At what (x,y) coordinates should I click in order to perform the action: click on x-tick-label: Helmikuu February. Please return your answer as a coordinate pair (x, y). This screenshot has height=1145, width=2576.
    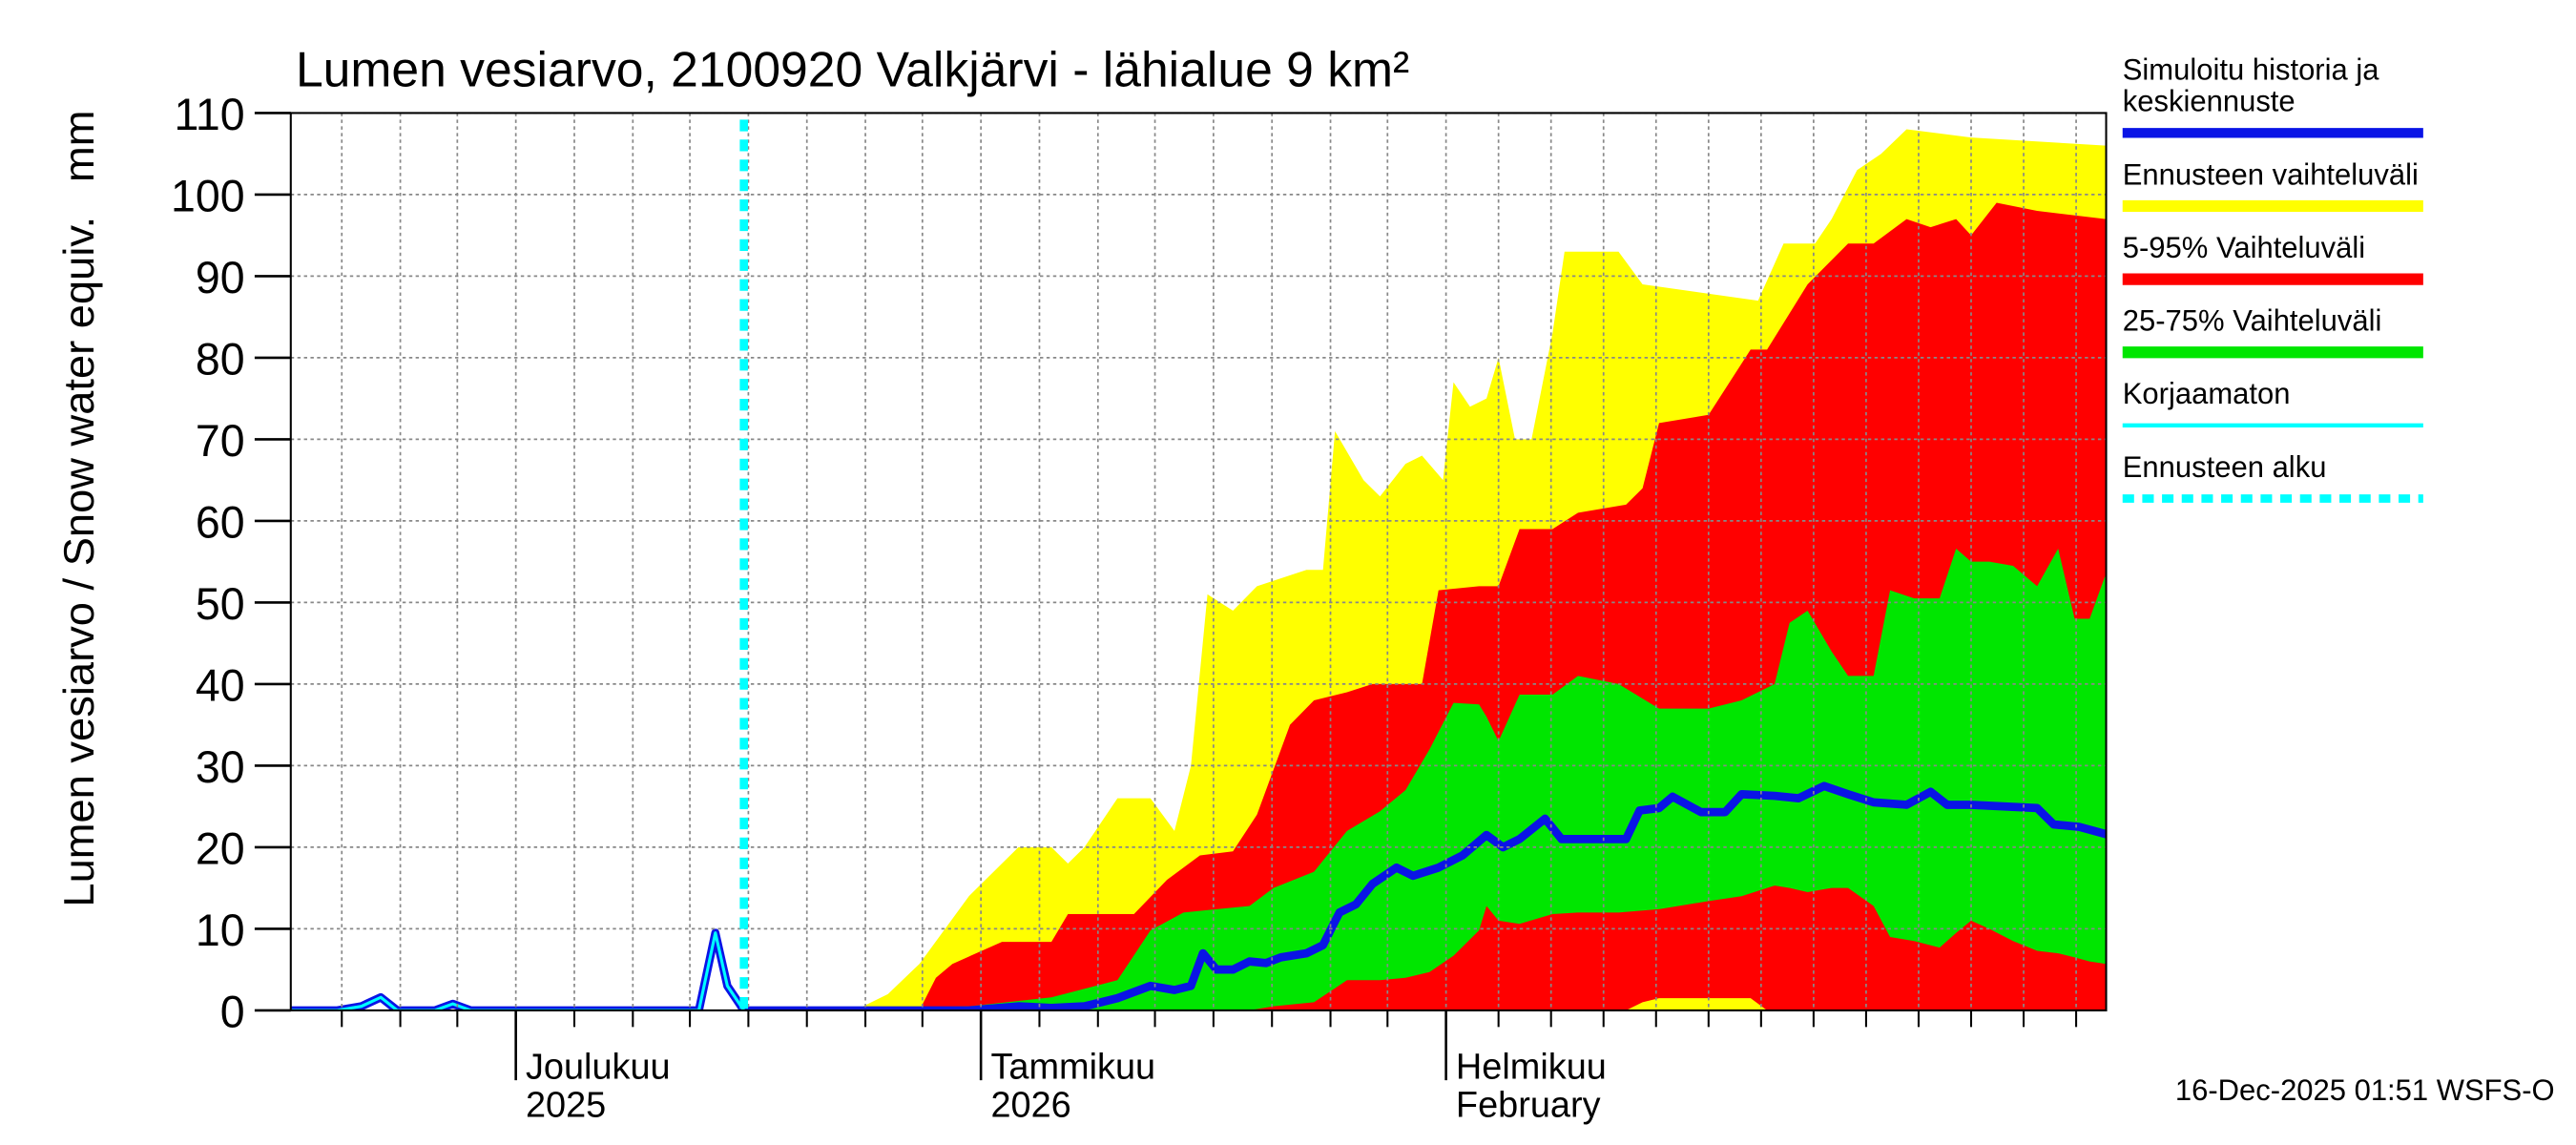
    Looking at the image, I should click on (1531, 1086).